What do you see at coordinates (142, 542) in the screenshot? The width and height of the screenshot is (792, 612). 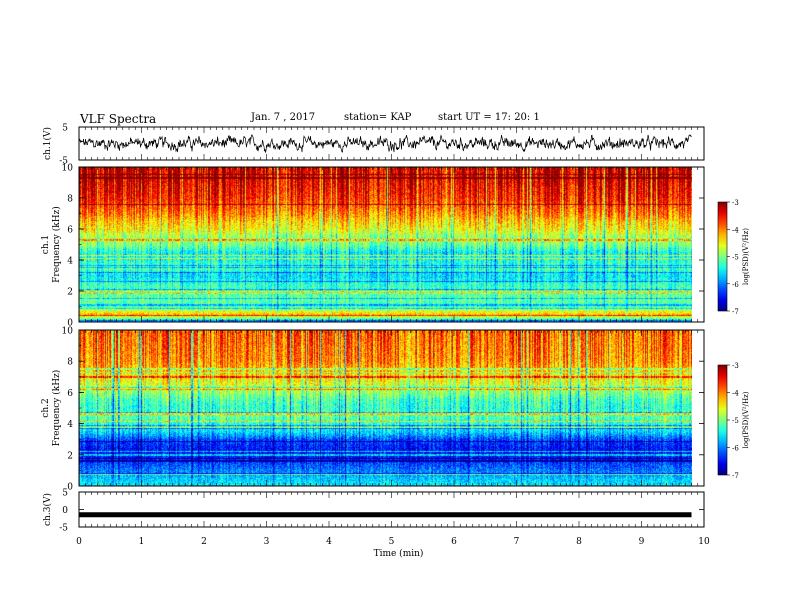 I see `x-tick-label: 1` at bounding box center [142, 542].